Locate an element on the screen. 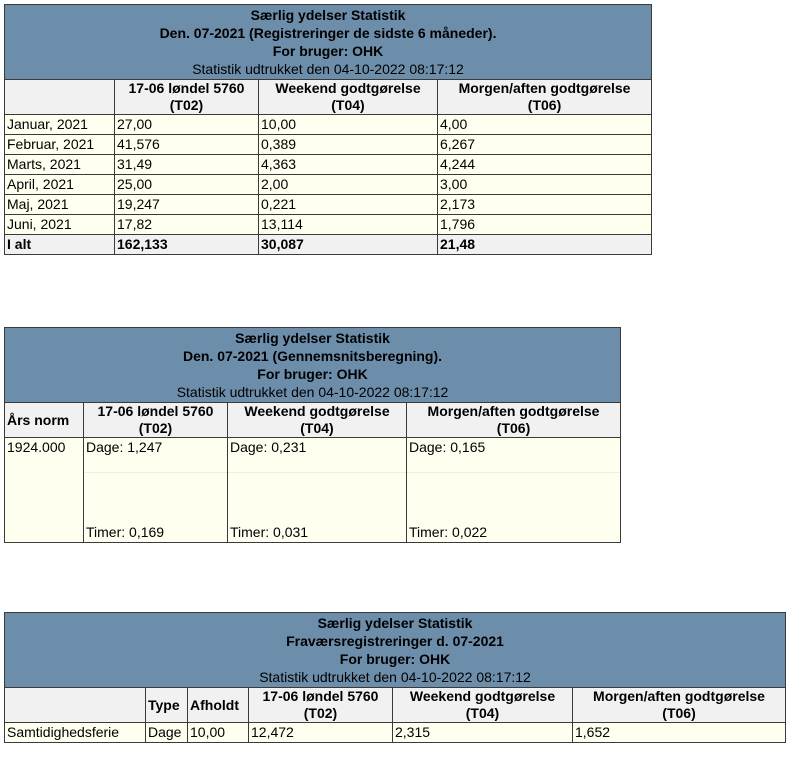 Image resolution: width=795 pixels, height=758 pixels. cell-stack: Dage: 1,247 Timer: 0,169 is located at coordinates (155, 490).